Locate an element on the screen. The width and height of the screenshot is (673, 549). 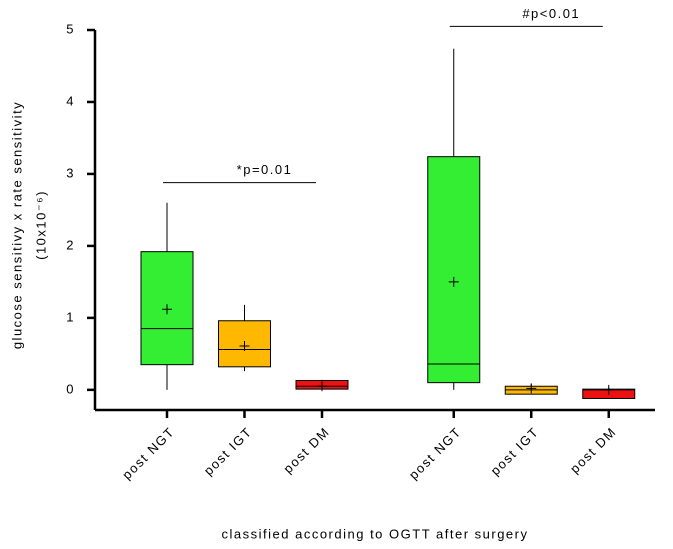
y-tick-label: 2 is located at coordinates (70, 244).